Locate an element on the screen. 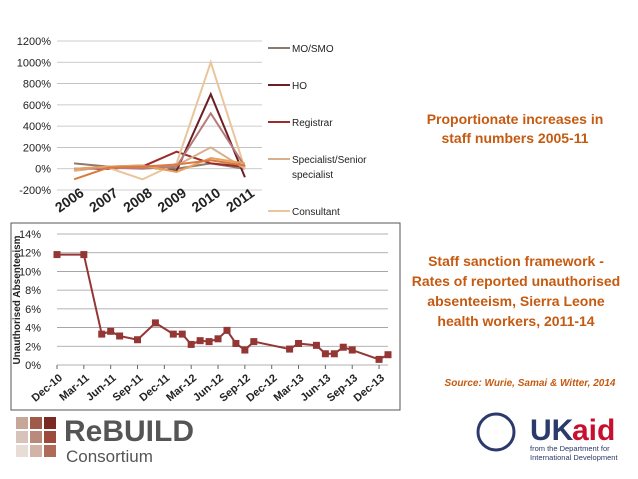  logo-text: ReBUILD is located at coordinates (129, 431).